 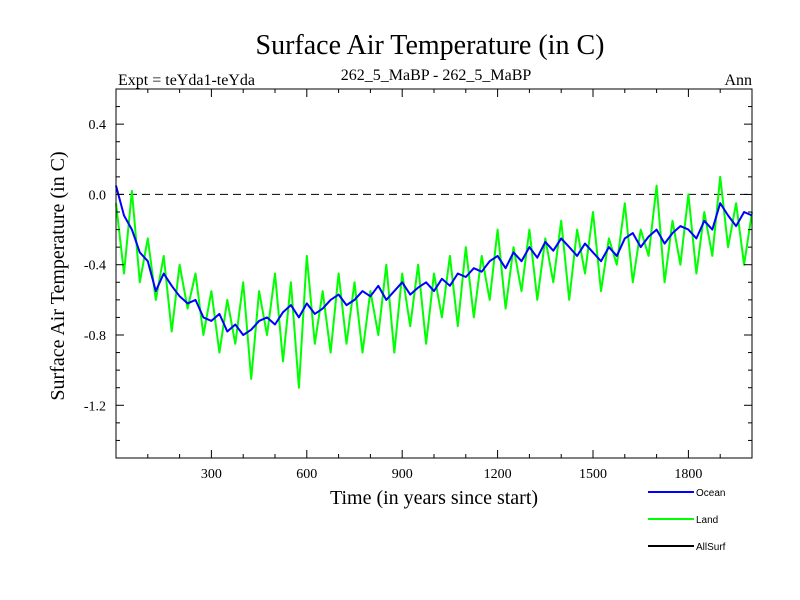 What do you see at coordinates (211, 474) in the screenshot?
I see `x-tick-label-300: 300` at bounding box center [211, 474].